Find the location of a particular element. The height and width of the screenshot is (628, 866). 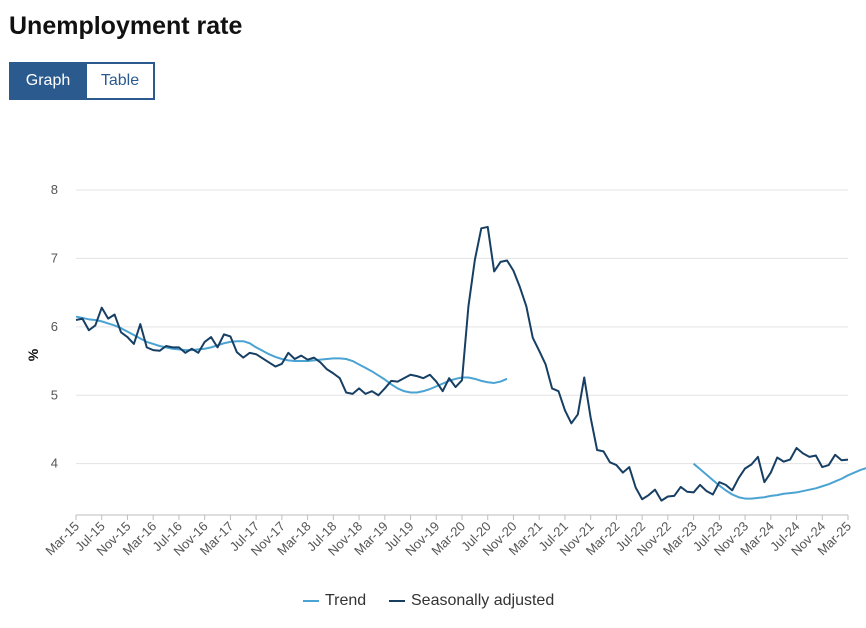

page-title: Unemployment rate is located at coordinates (126, 26).